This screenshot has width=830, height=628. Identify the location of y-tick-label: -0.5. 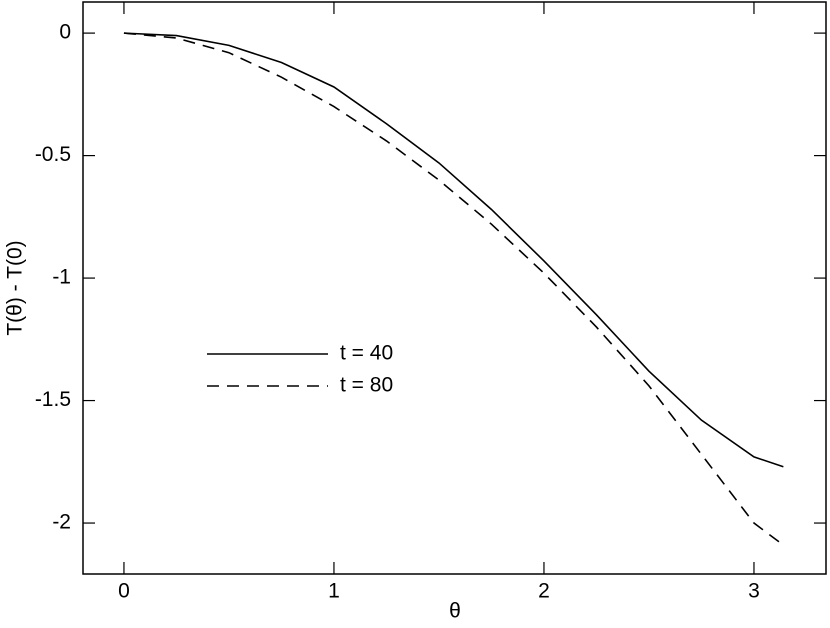
(53, 154).